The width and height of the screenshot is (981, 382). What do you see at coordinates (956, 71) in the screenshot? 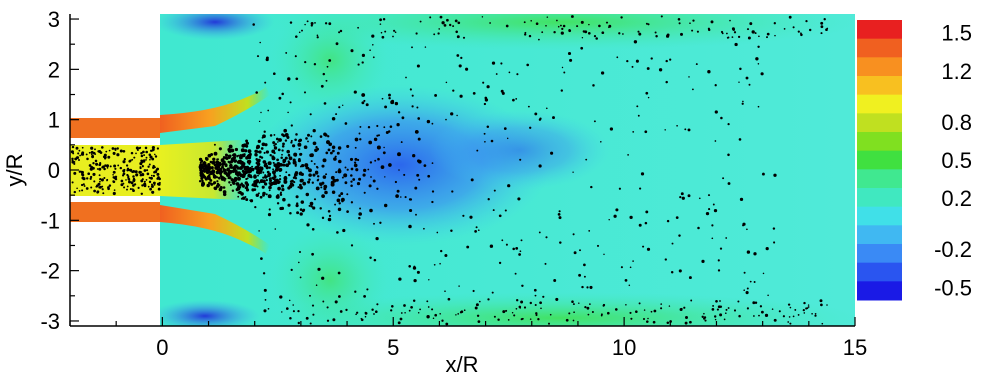
I see `colorbar-tick-label: 1.2` at bounding box center [956, 71].